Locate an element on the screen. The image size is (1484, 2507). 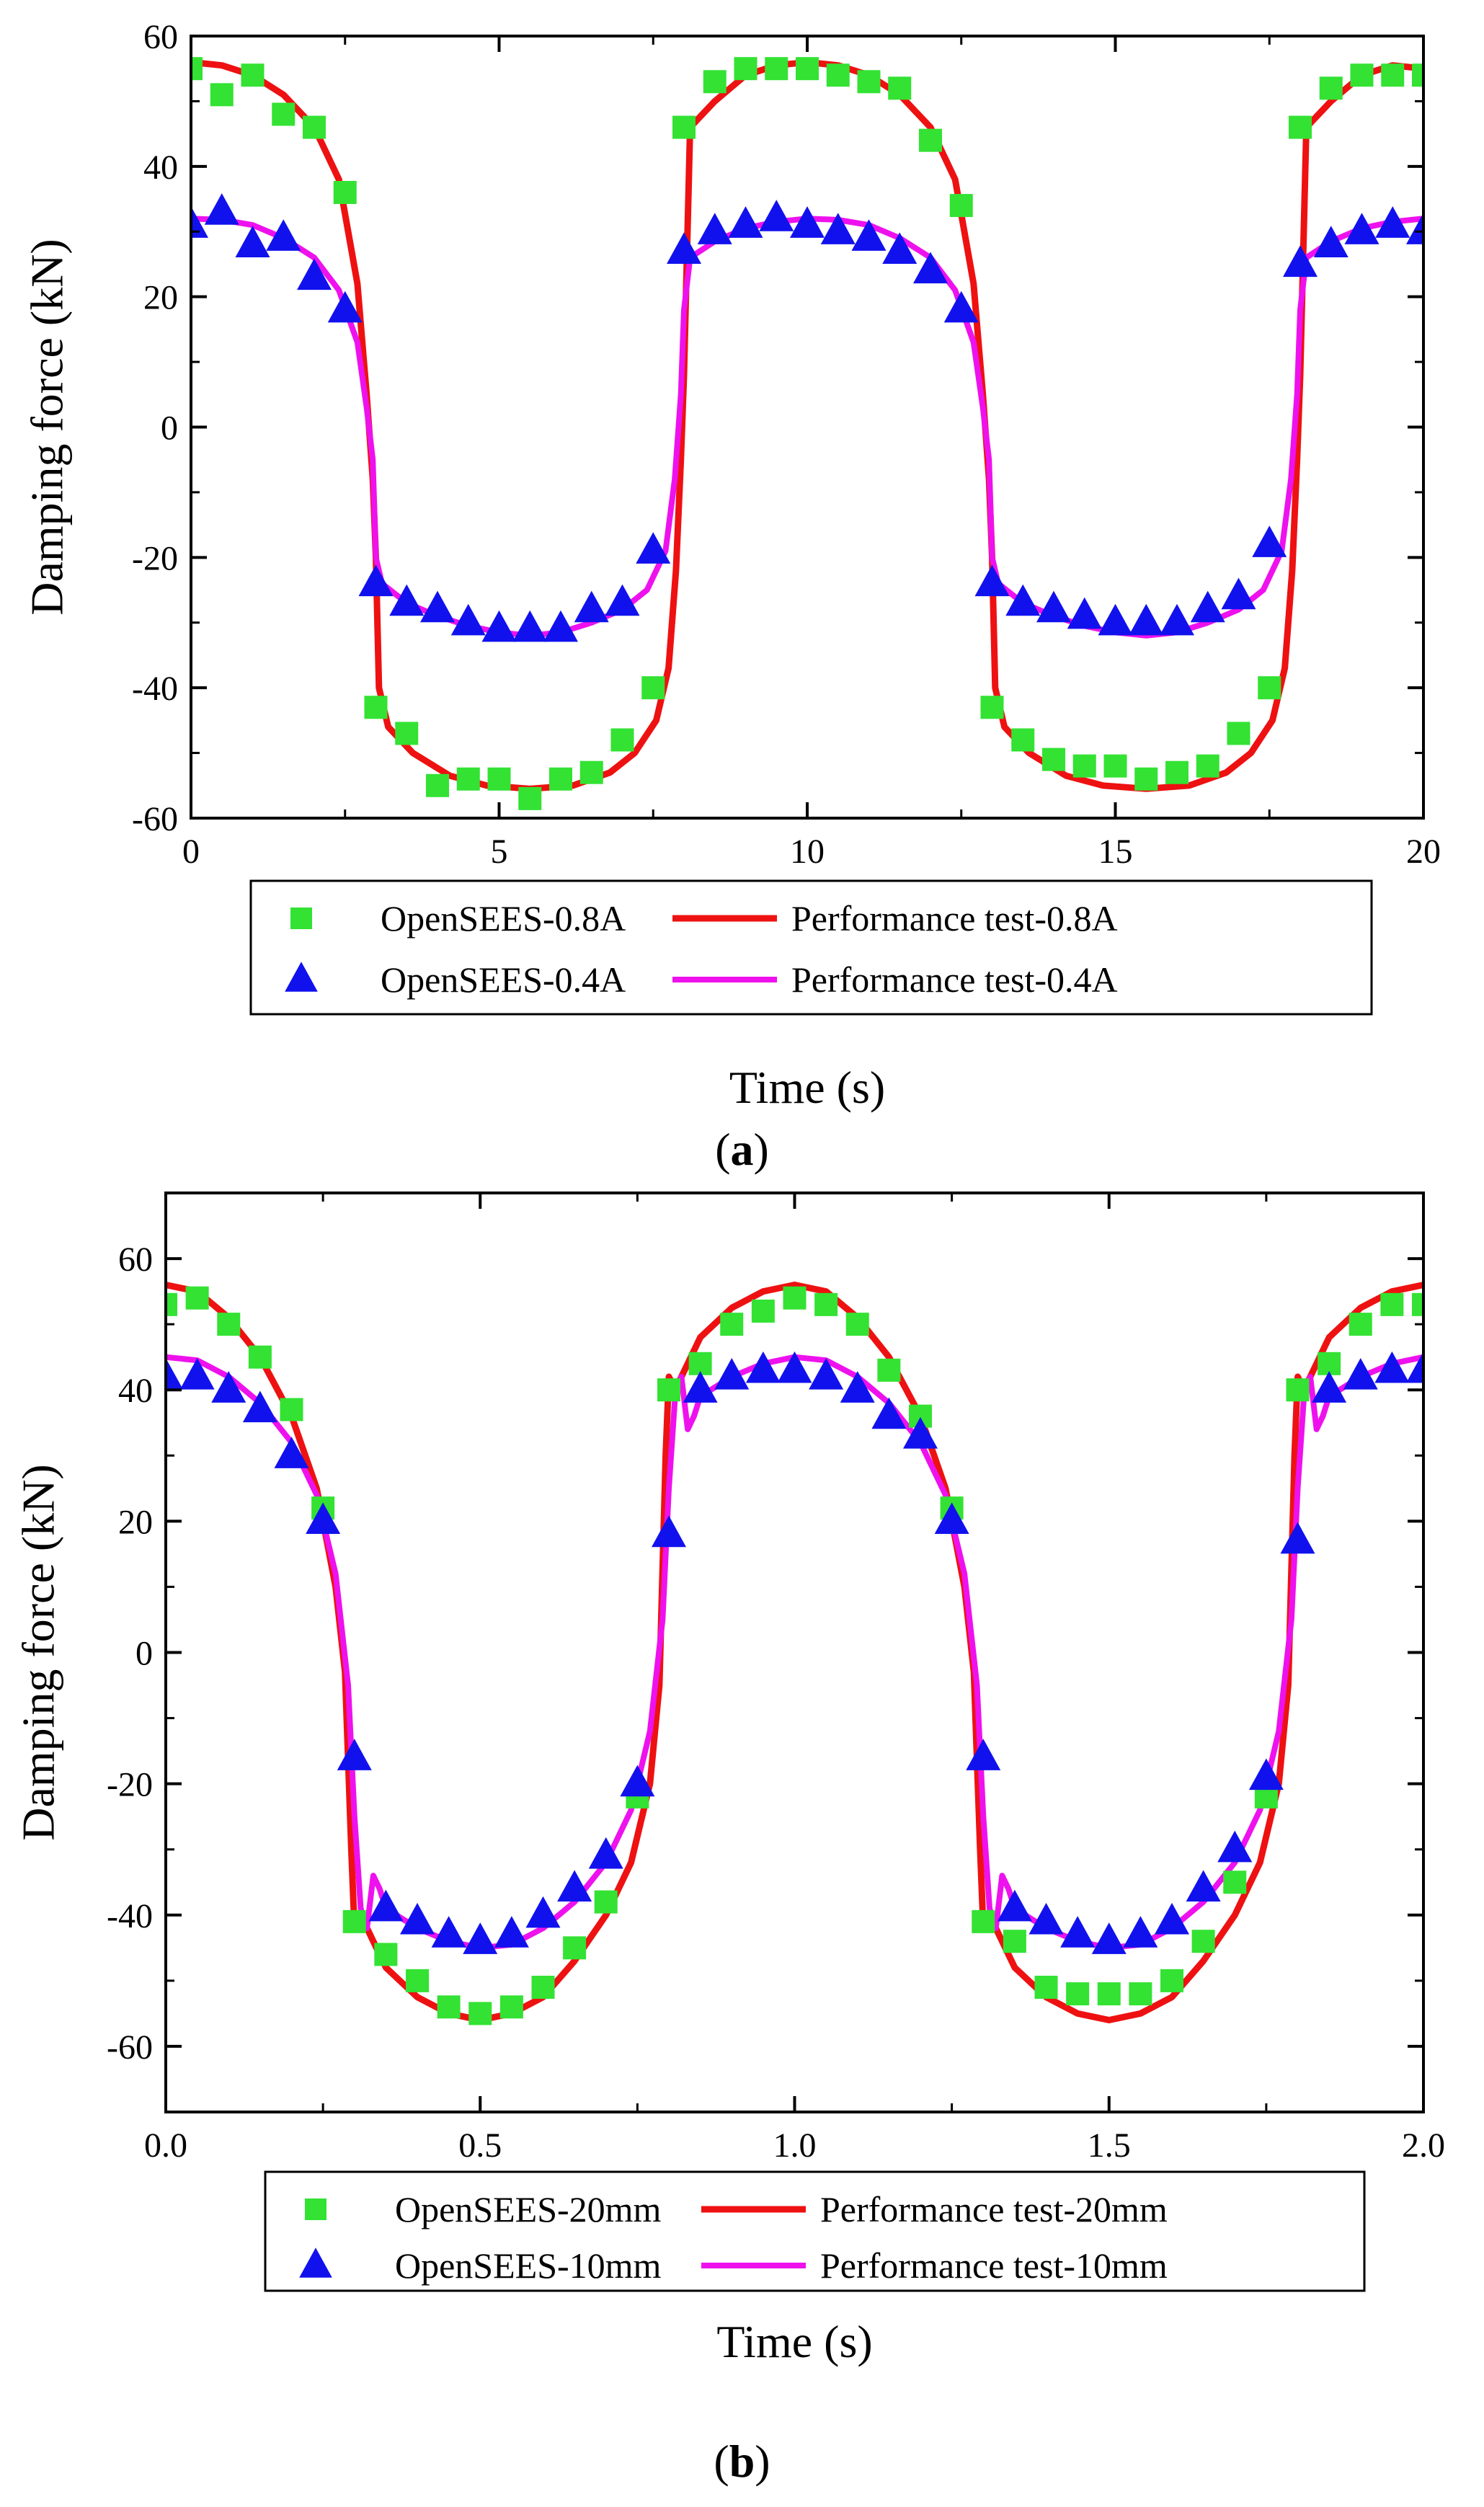
pa-legend-marker is located at coordinates (301, 918).